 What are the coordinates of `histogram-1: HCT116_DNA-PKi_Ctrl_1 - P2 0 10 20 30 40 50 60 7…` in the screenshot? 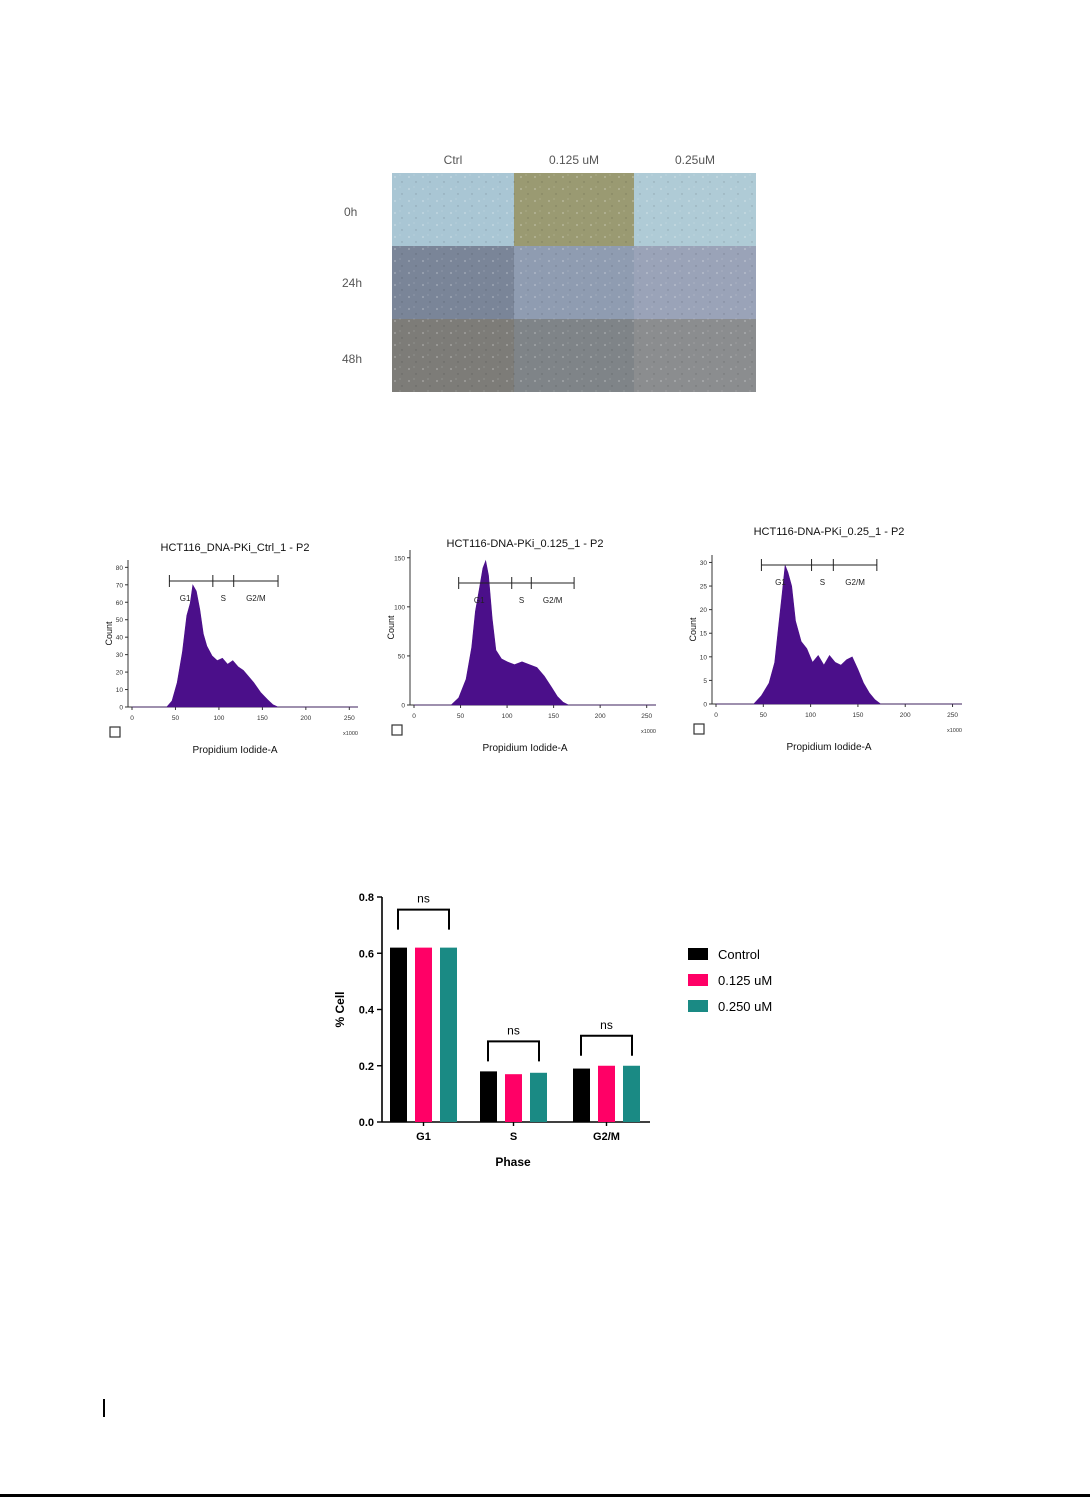 It's located at (231, 649).